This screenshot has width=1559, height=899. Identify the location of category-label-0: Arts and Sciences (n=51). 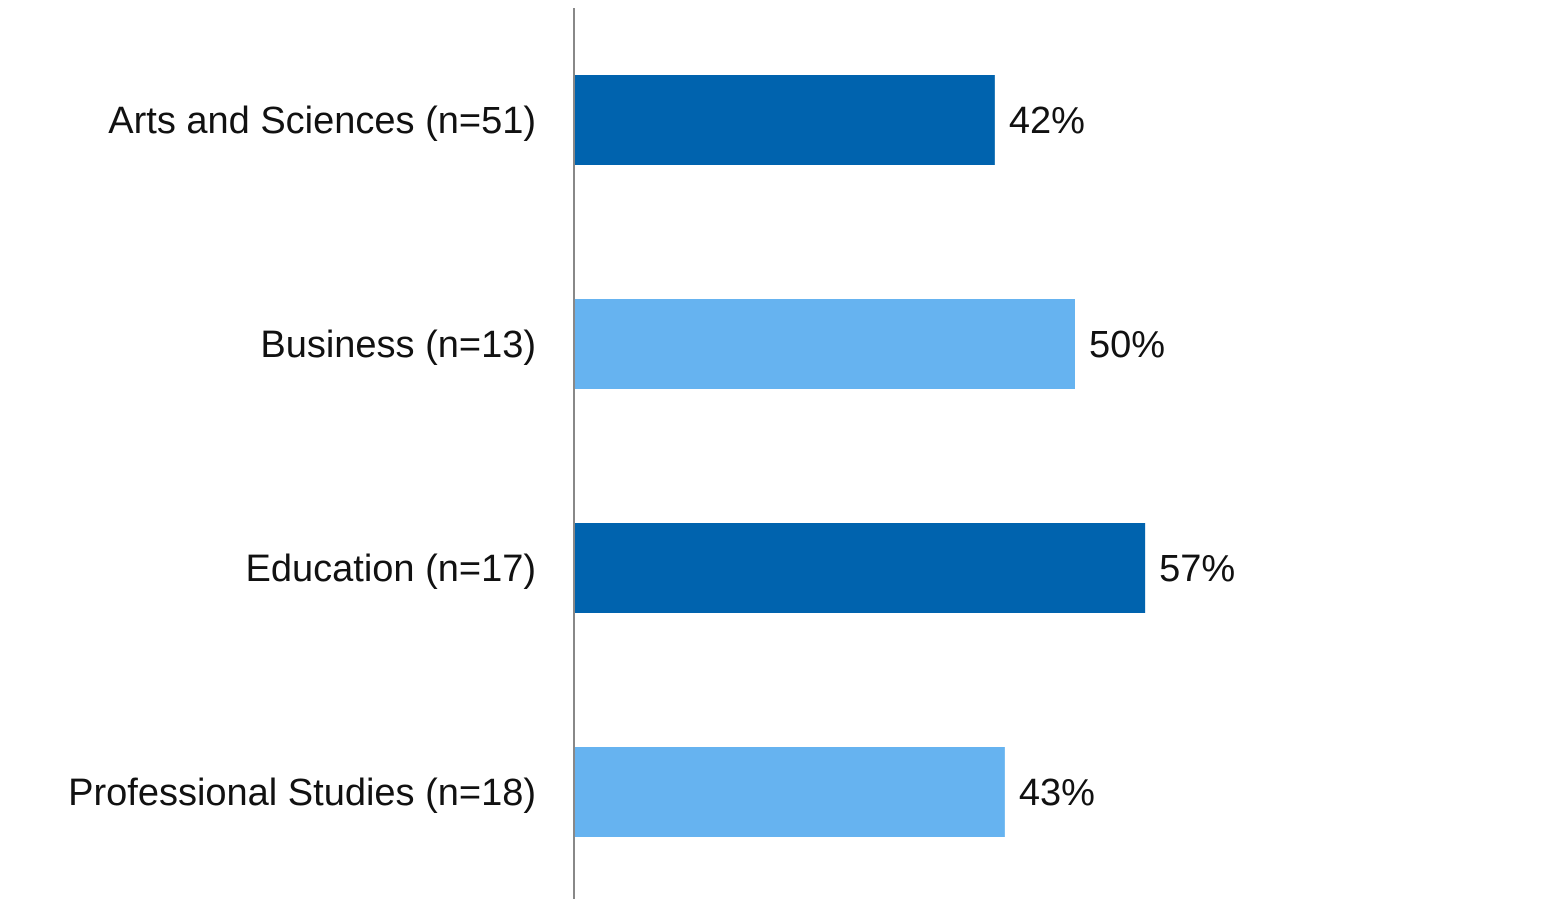
(322, 121).